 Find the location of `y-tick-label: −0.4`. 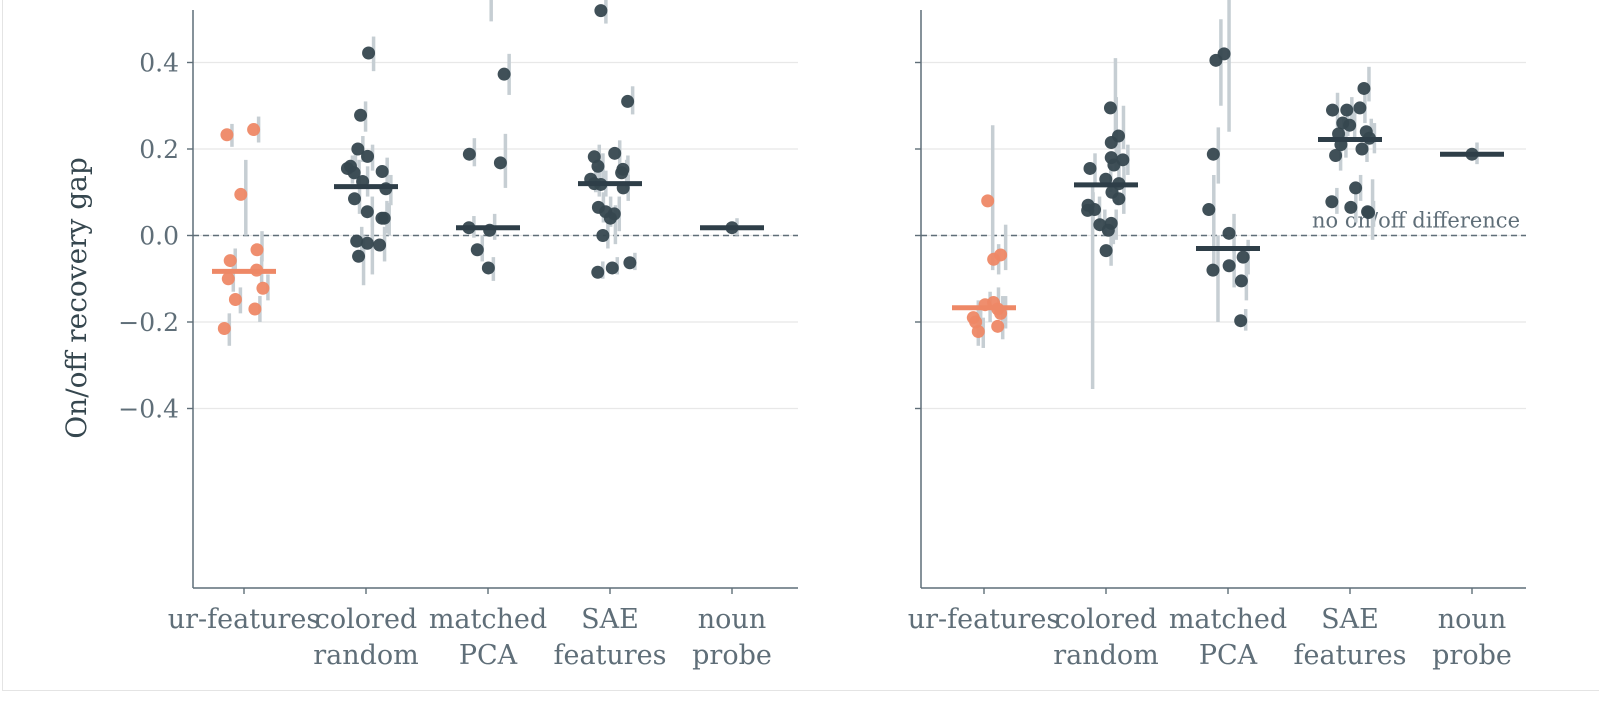

y-tick-label: −0.4 is located at coordinates (148, 409).